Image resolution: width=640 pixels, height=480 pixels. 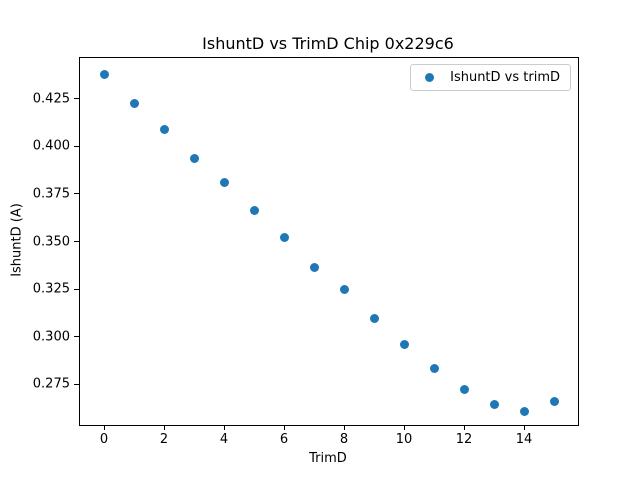 What do you see at coordinates (524, 439) in the screenshot?
I see `x-tick-label: 14` at bounding box center [524, 439].